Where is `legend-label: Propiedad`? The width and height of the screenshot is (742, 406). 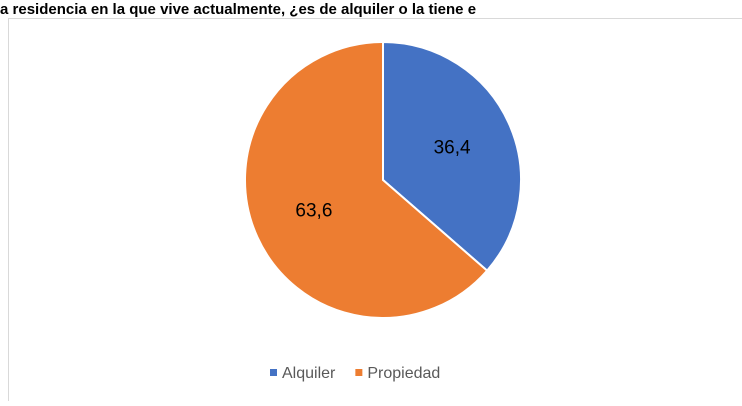
legend-label: Propiedad is located at coordinates (403, 373).